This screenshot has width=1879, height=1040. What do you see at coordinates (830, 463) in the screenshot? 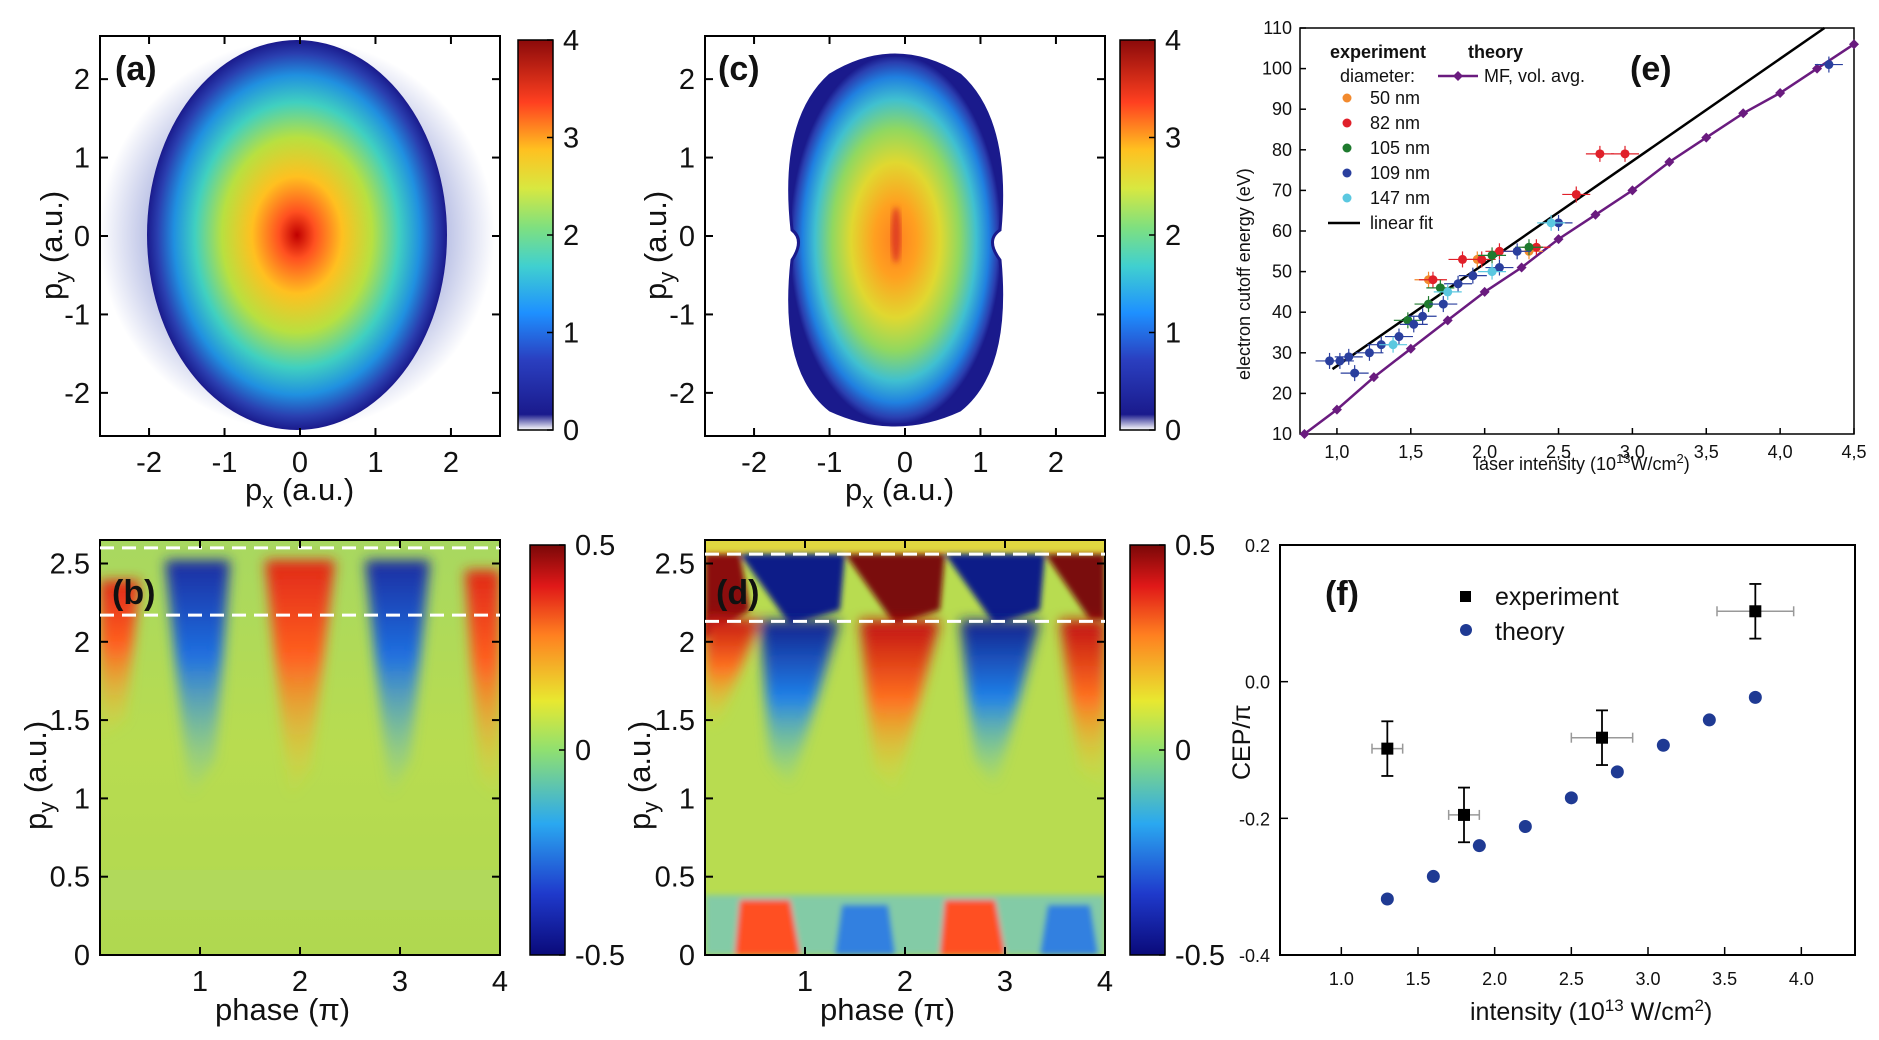
I see `xtick-label: -1` at bounding box center [830, 463].